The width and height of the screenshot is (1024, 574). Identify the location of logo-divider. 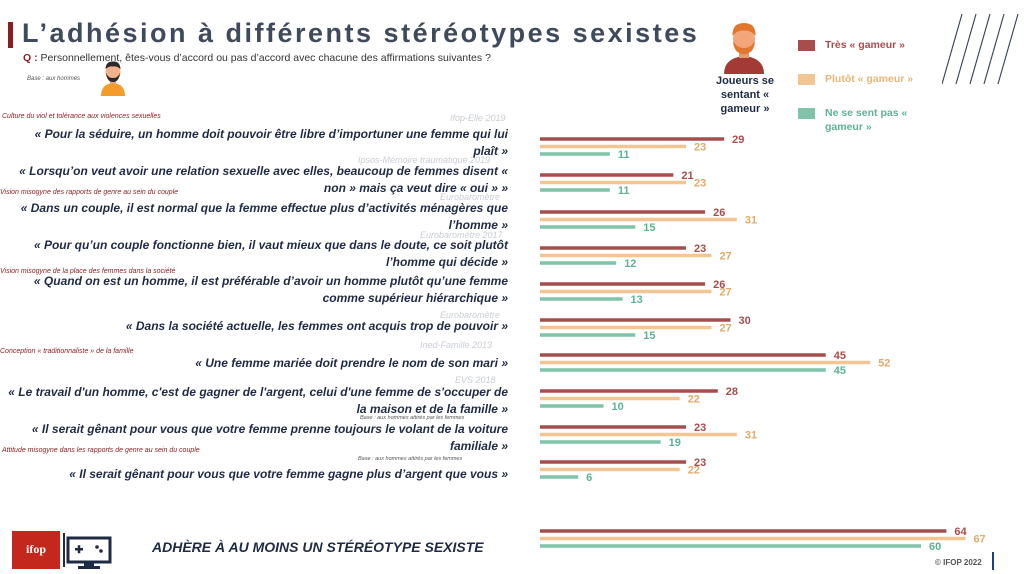
(64, 550).